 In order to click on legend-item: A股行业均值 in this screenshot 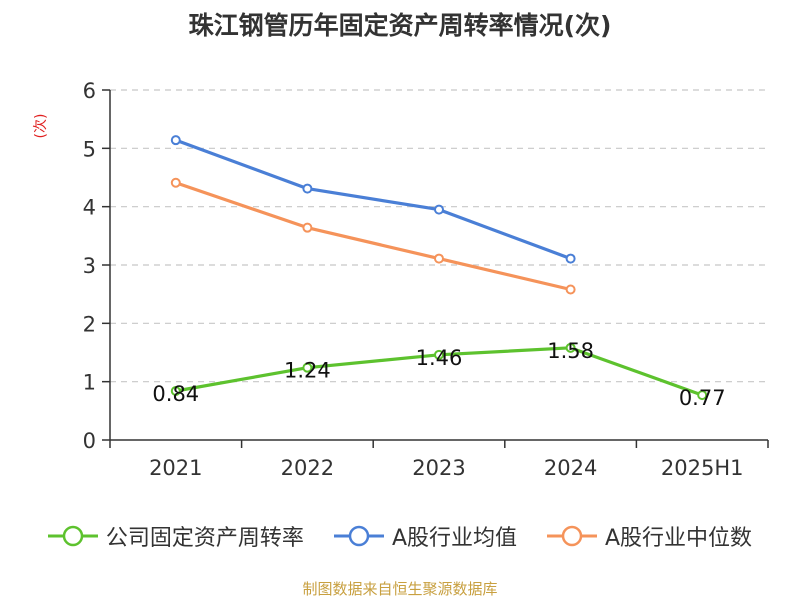, I will do `click(425, 536)`.